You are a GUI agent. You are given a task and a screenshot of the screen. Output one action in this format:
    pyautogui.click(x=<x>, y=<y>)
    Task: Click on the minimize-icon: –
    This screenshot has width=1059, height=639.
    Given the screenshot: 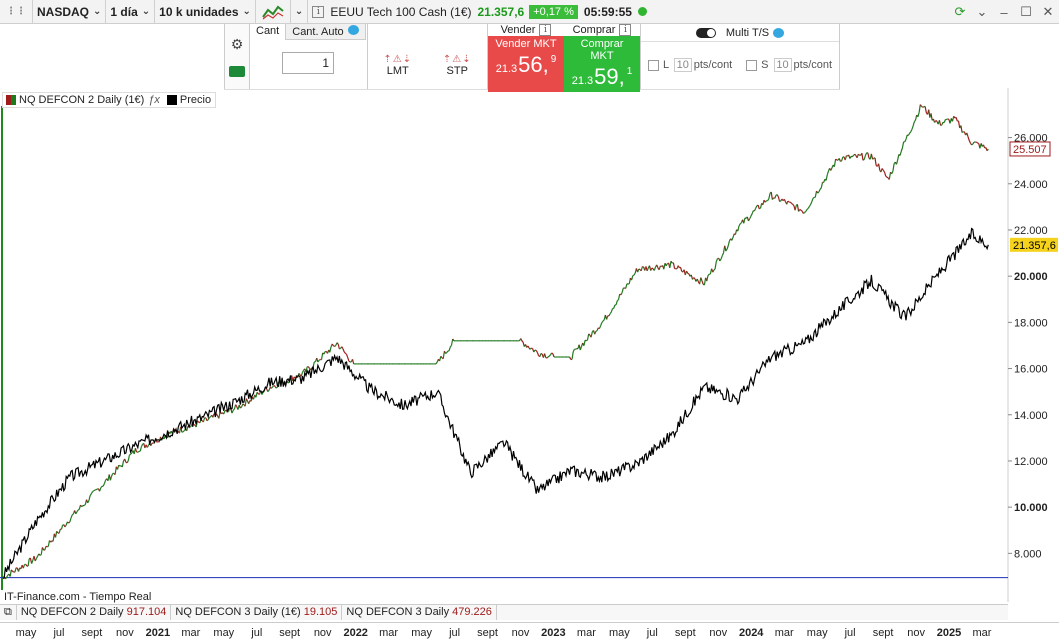 What is the action you would take?
    pyautogui.click(x=1004, y=12)
    